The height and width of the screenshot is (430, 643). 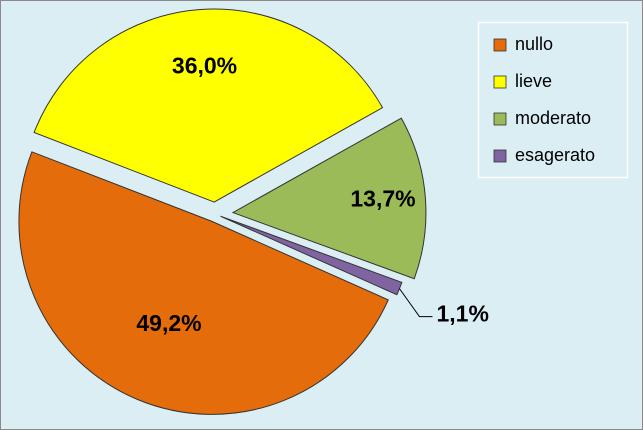 What do you see at coordinates (533, 81) in the screenshot?
I see `legend-label: lieve` at bounding box center [533, 81].